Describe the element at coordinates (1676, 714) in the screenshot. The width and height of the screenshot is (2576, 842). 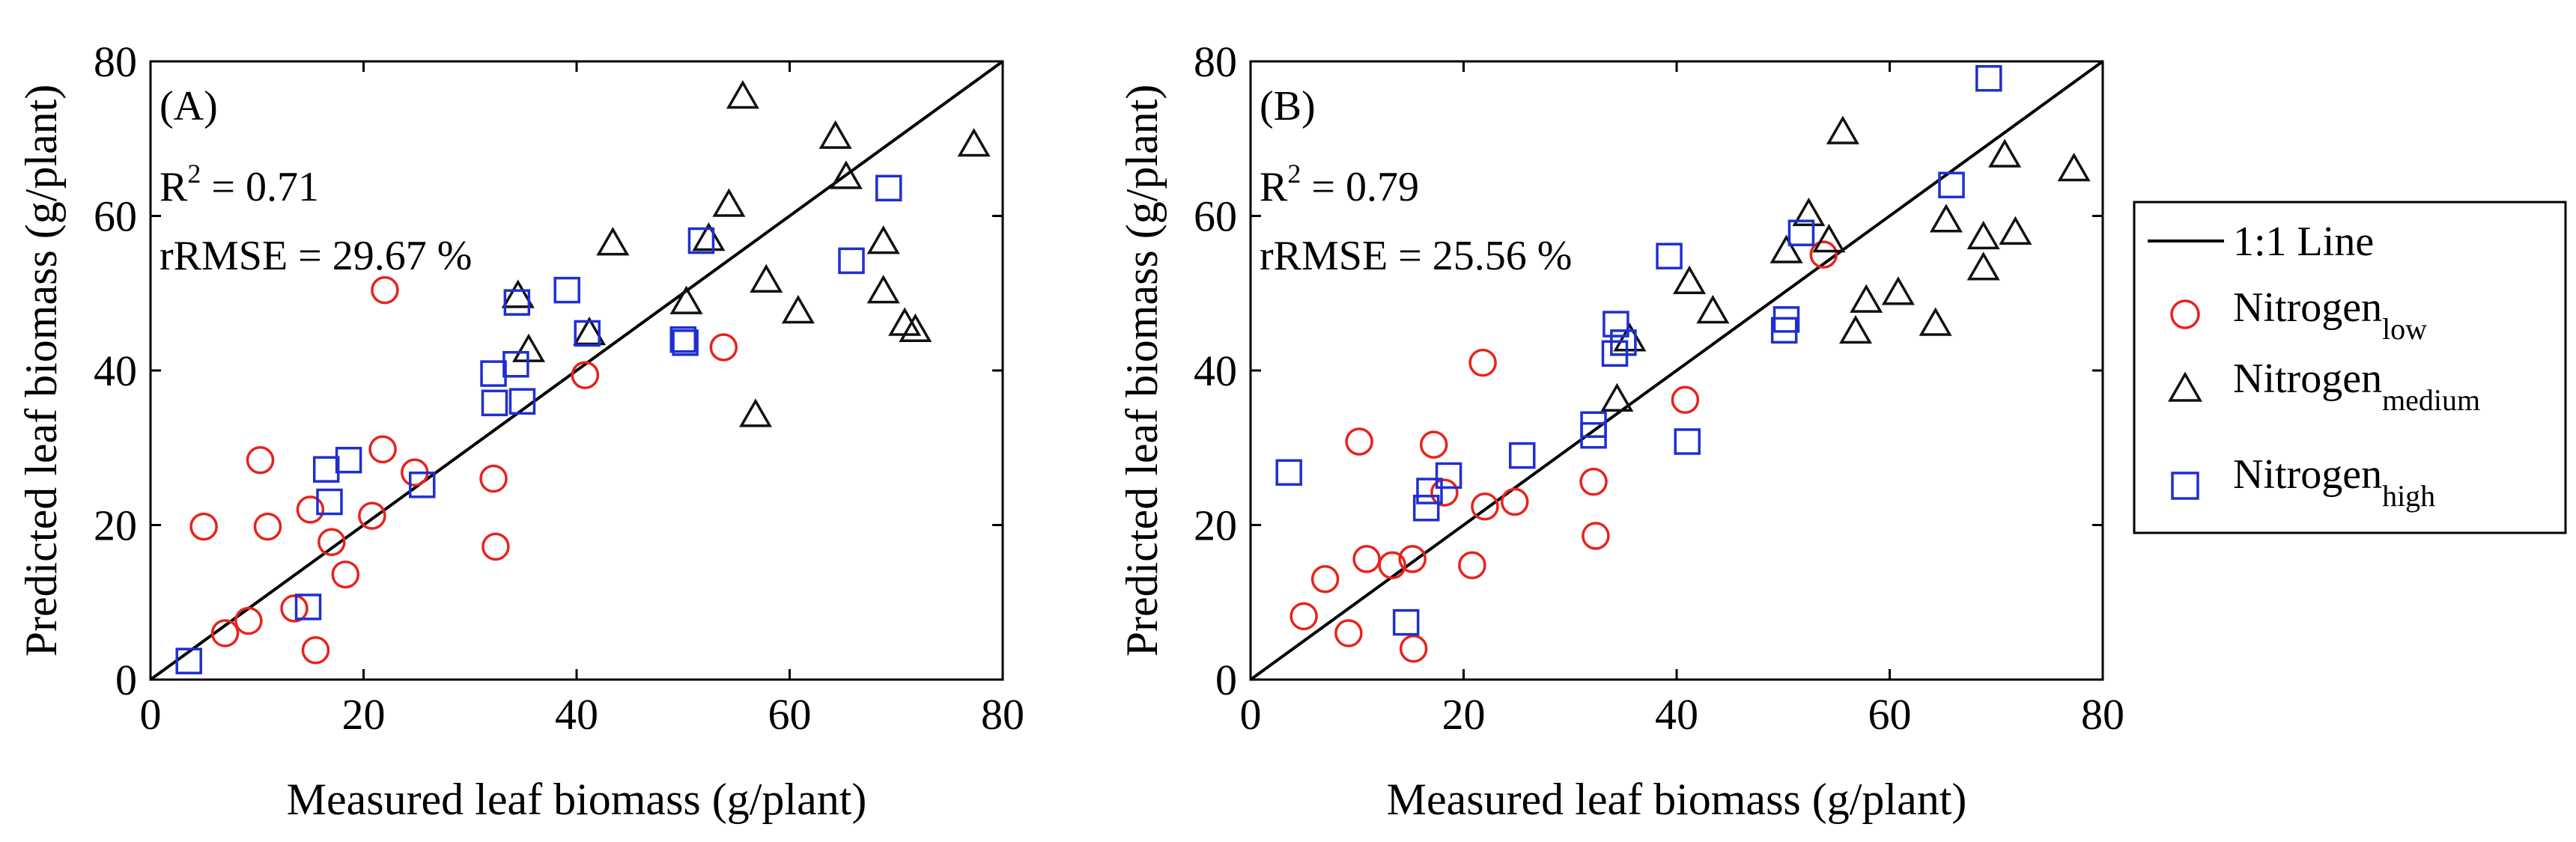
I see `panel-b-x-tick-label: 40` at that location.